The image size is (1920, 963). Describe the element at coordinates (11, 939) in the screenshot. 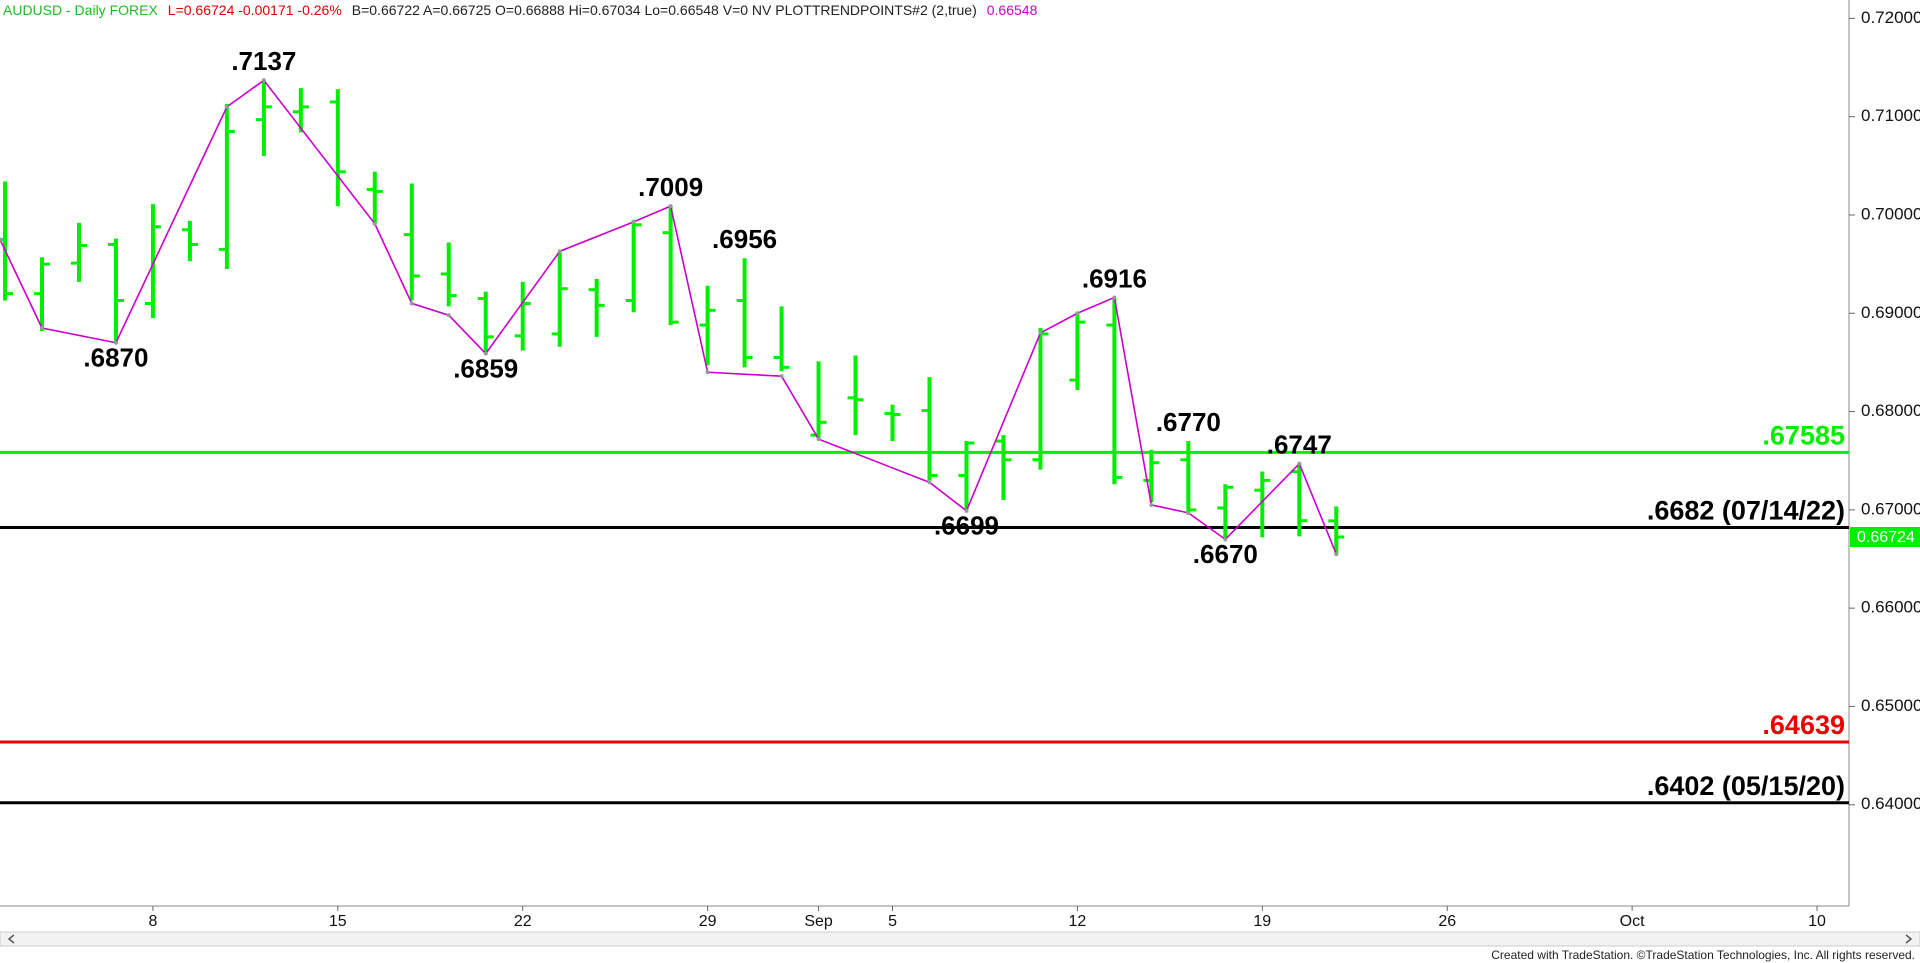

I see `scroll-left` at that location.